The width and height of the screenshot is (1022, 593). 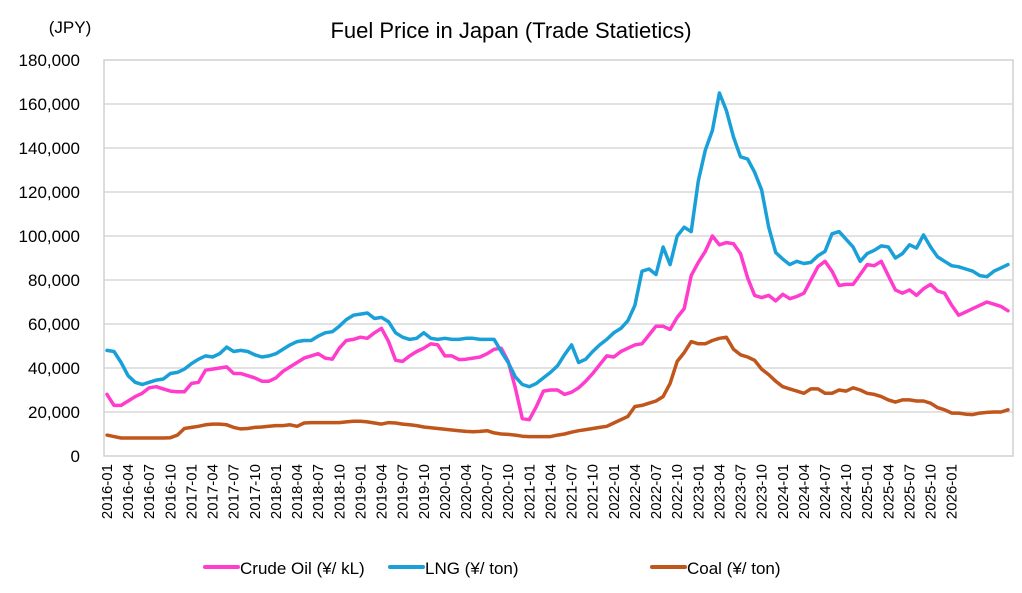 What do you see at coordinates (297, 491) in the screenshot?
I see `x-tick-label: 2018-04` at bounding box center [297, 491].